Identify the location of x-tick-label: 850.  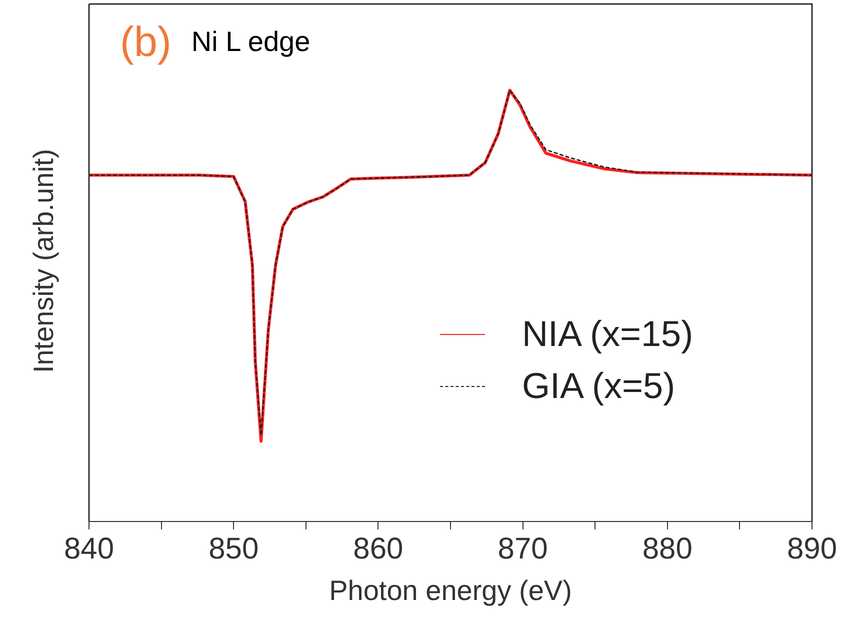
(233, 549).